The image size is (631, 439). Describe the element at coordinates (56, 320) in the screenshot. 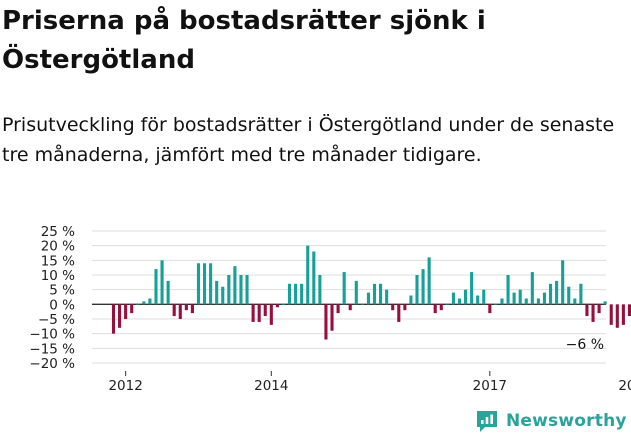

I see `y-tick-label: −5 %` at that location.